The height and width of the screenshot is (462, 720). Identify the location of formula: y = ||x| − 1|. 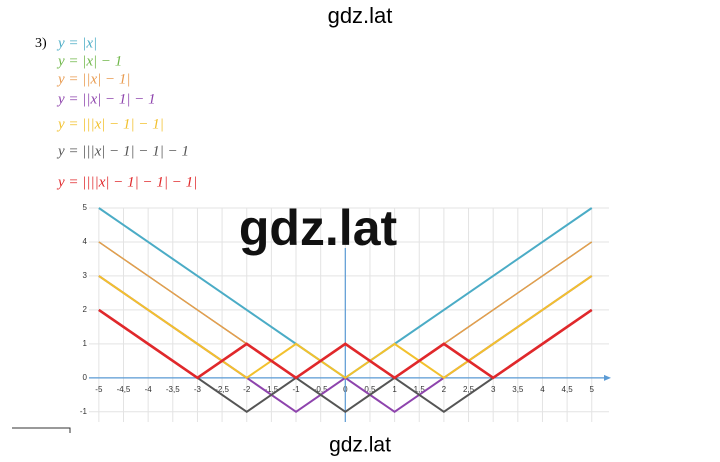
(93, 79).